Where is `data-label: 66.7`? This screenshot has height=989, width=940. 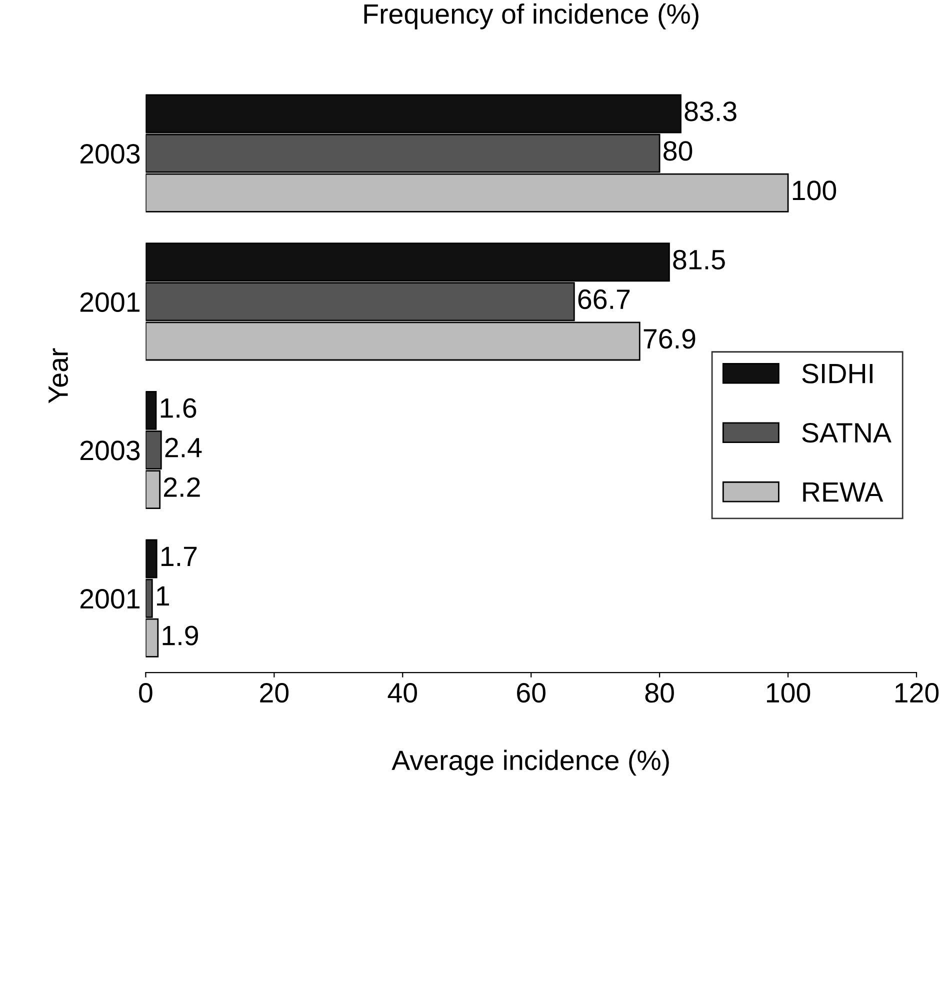 data-label: 66.7 is located at coordinates (604, 299).